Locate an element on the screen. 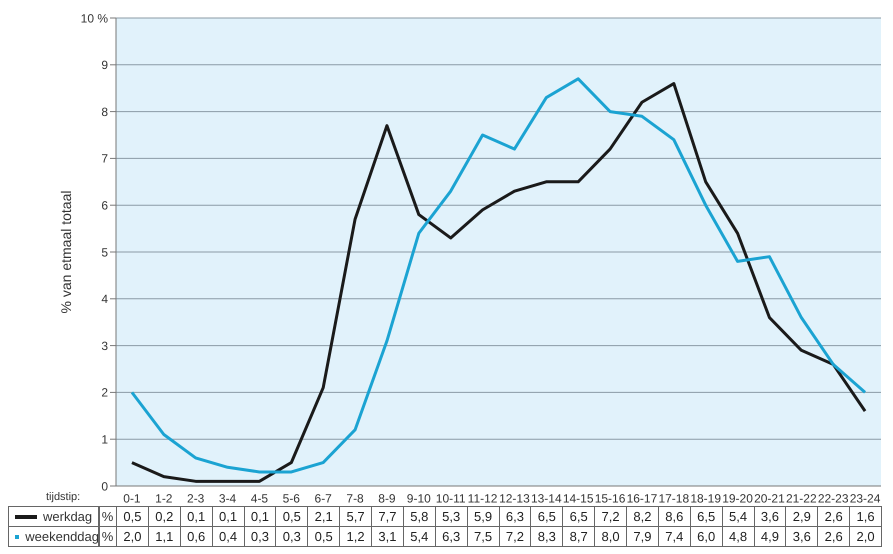  x-tick-label: 11-12 is located at coordinates (483, 499).